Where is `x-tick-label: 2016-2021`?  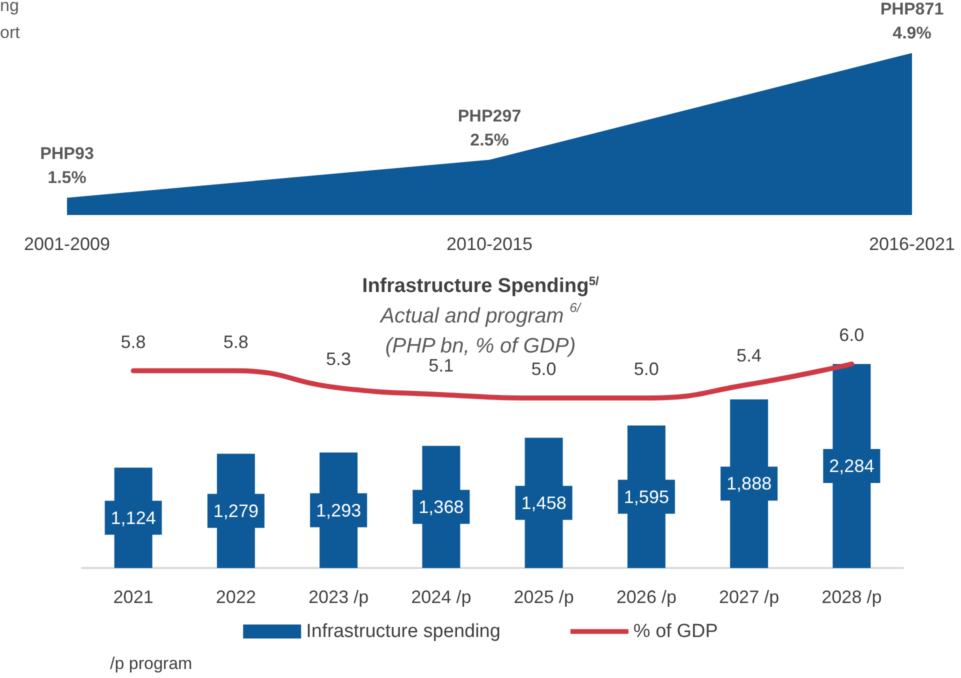 x-tick-label: 2016-2021 is located at coordinates (912, 244).